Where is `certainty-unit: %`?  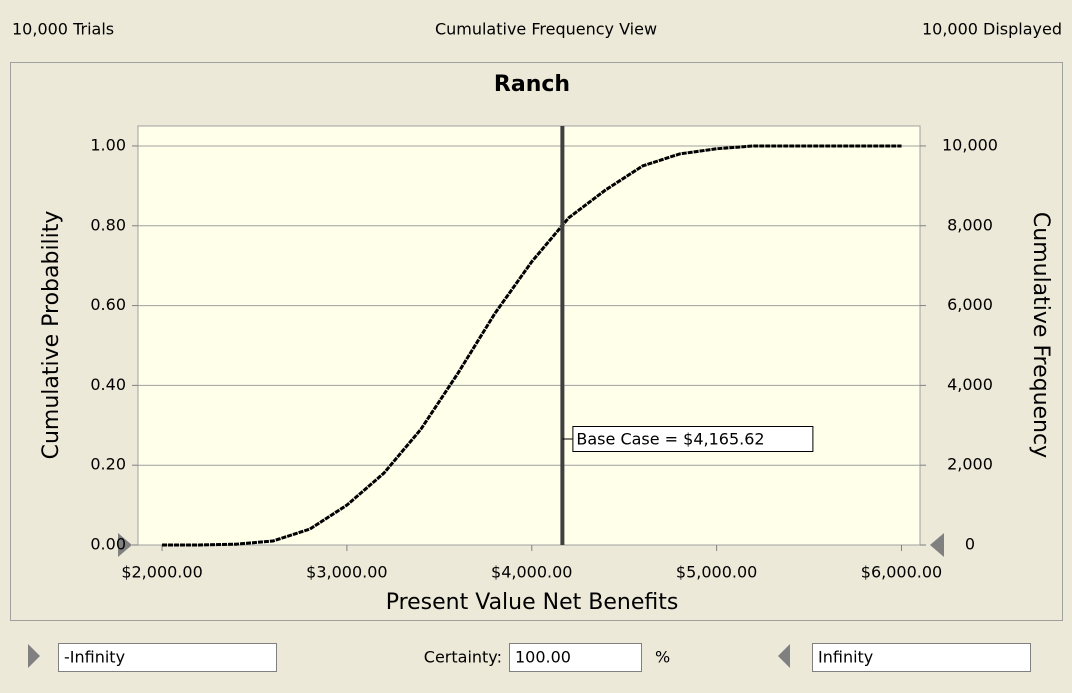 certainty-unit: % is located at coordinates (662, 657).